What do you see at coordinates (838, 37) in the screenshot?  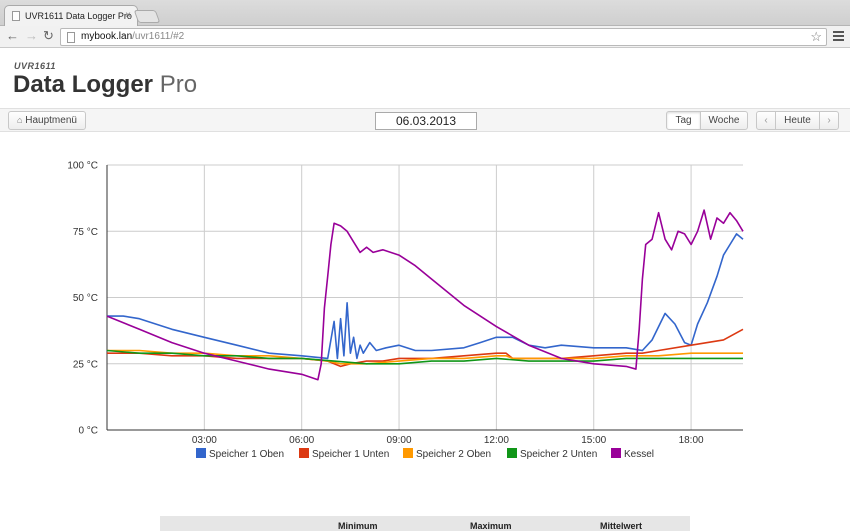 I see `menu-icon` at bounding box center [838, 37].